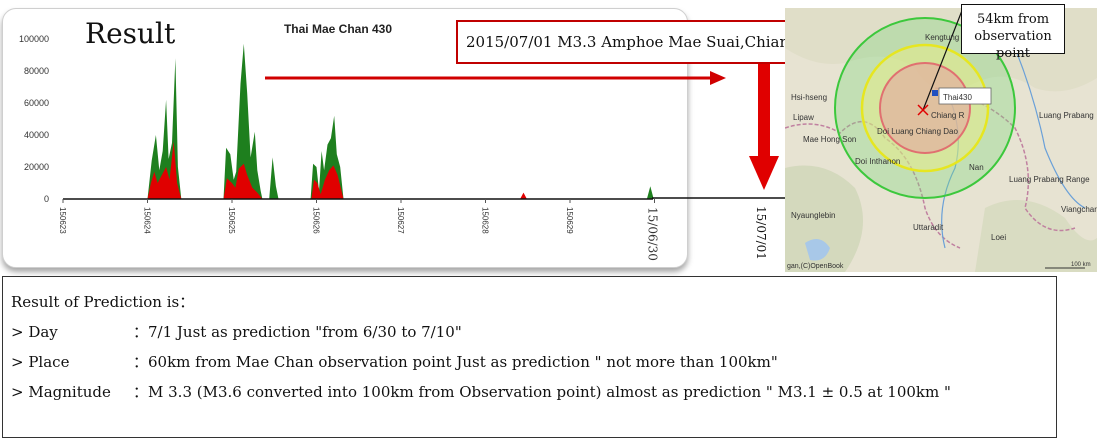  I want to click on station-label-box, so click(965, 96).